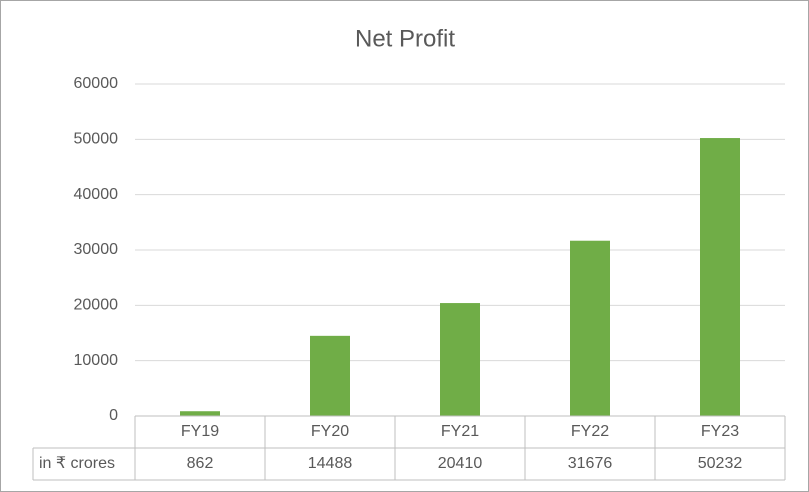 This screenshot has width=809, height=492. I want to click on x-tick-label: FY22, so click(590, 431).